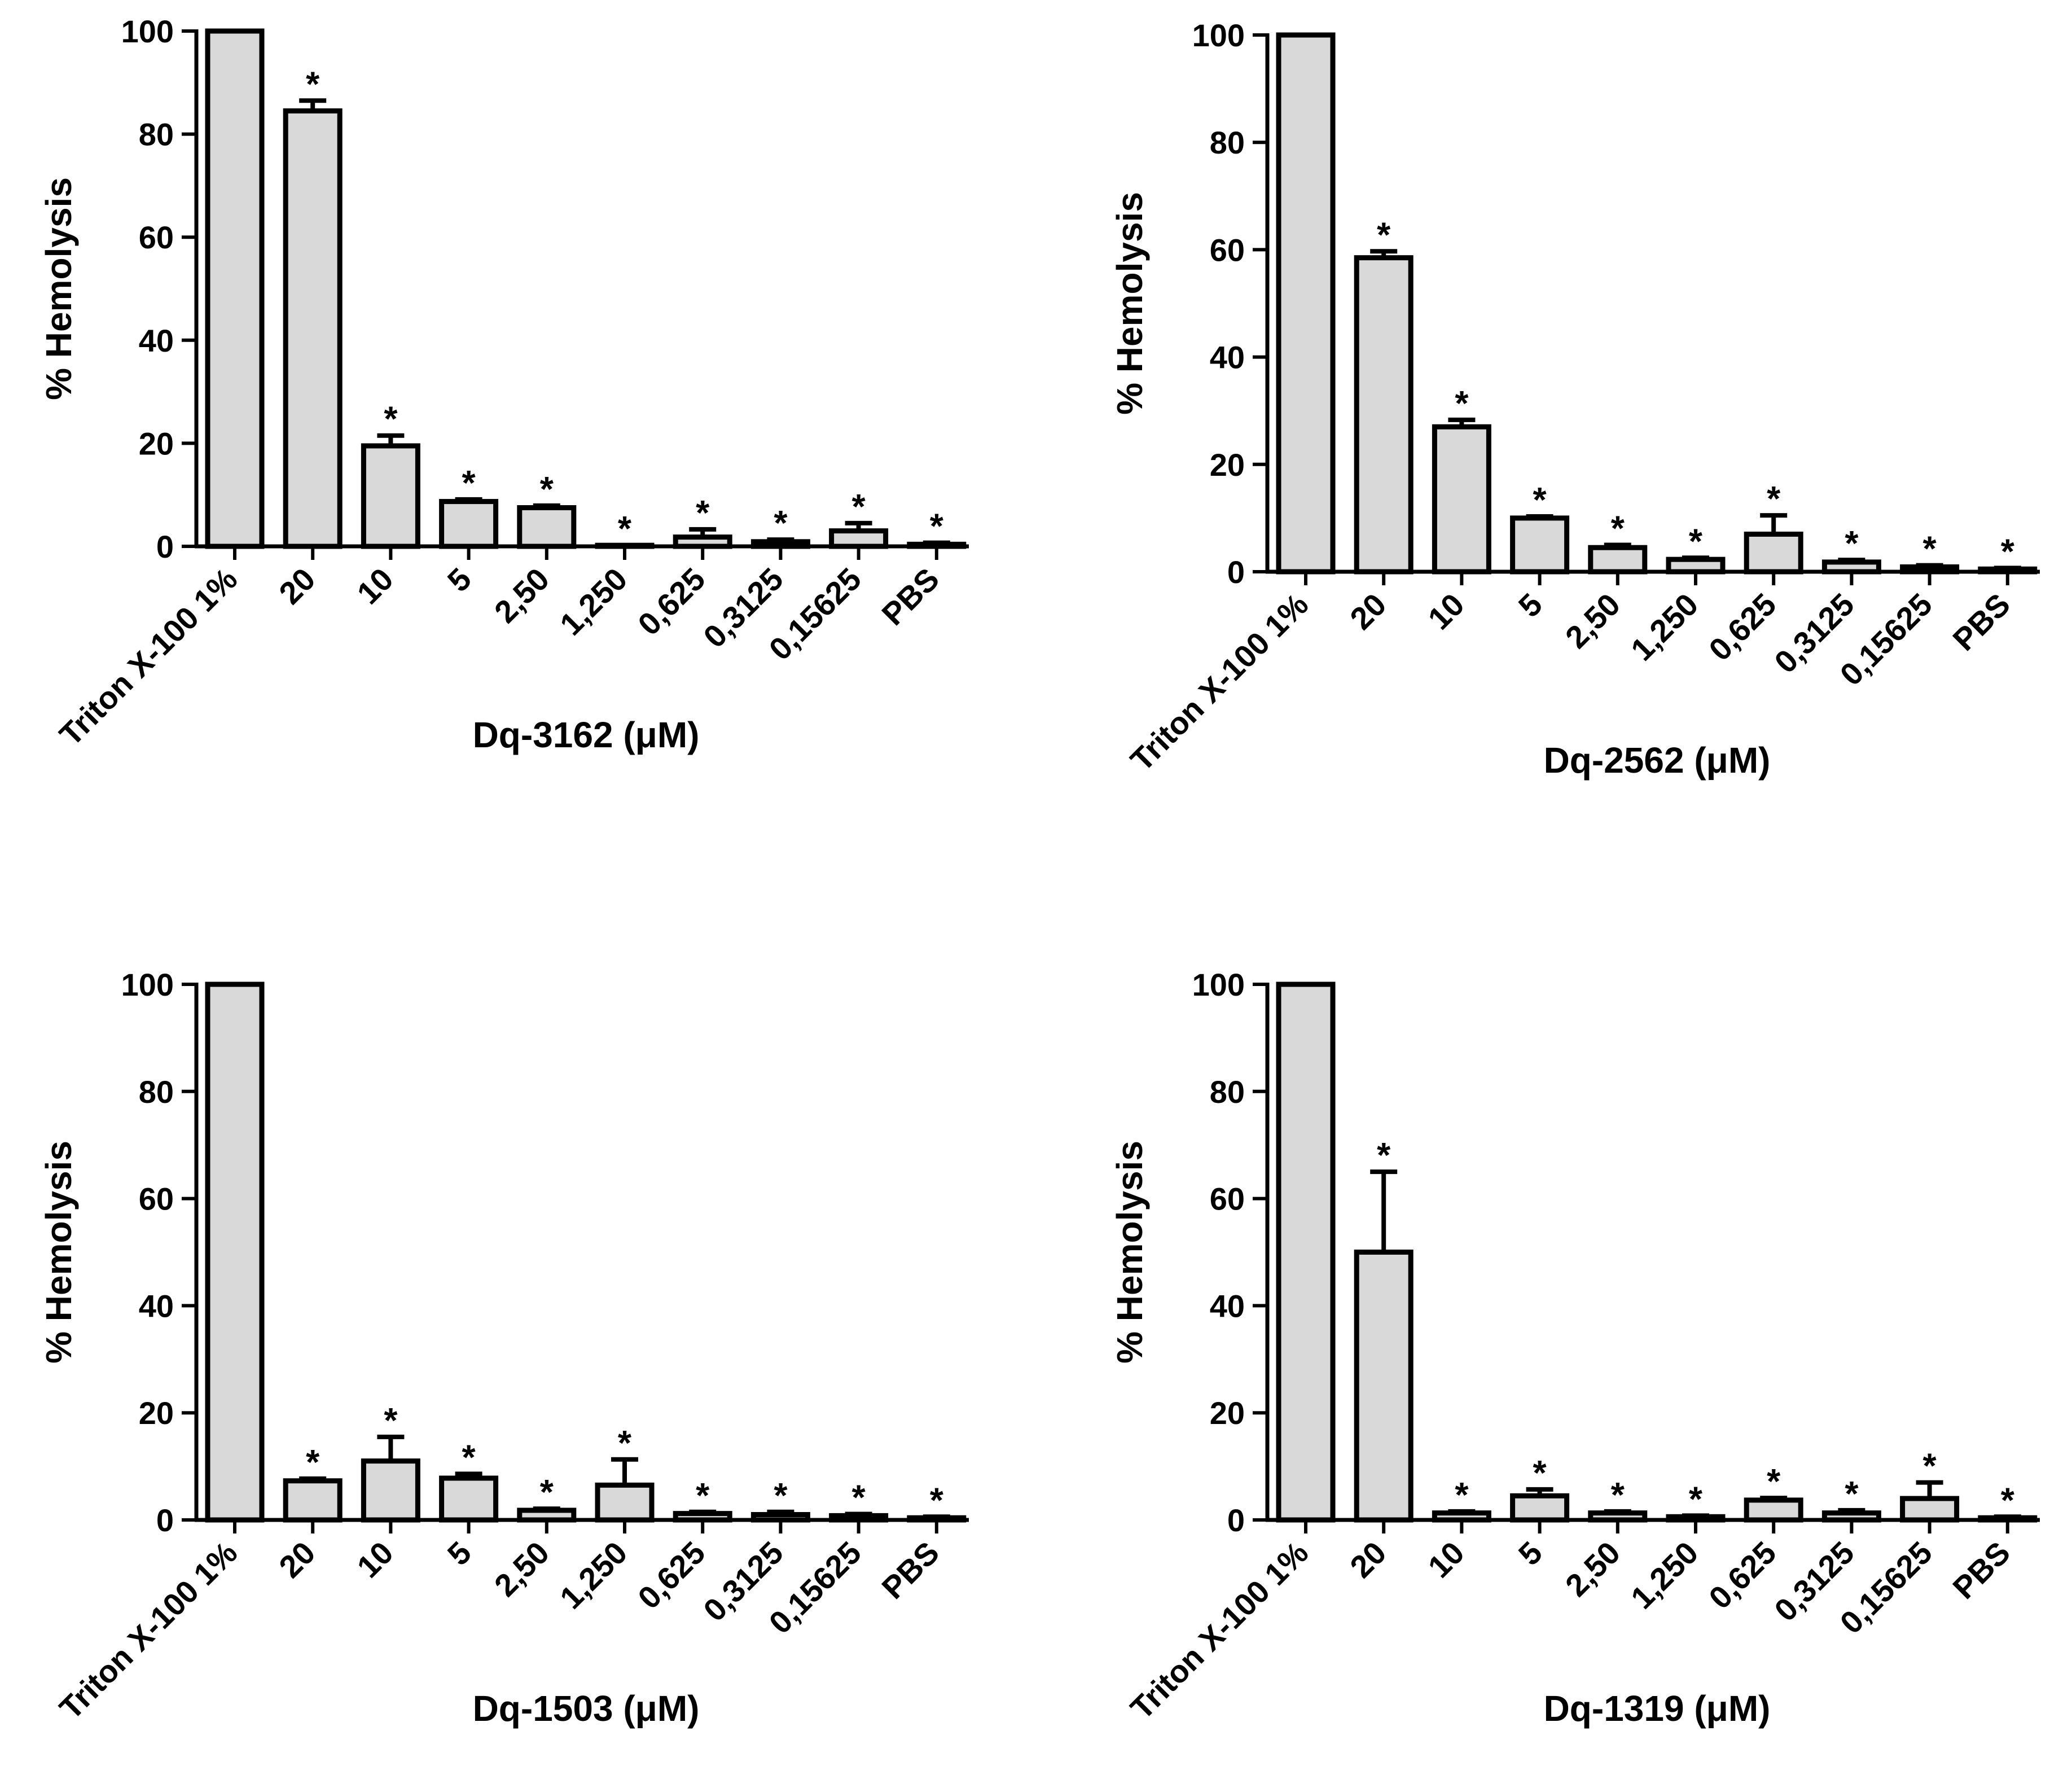  What do you see at coordinates (1446, 611) in the screenshot?
I see `x-tick-label: 10` at bounding box center [1446, 611].